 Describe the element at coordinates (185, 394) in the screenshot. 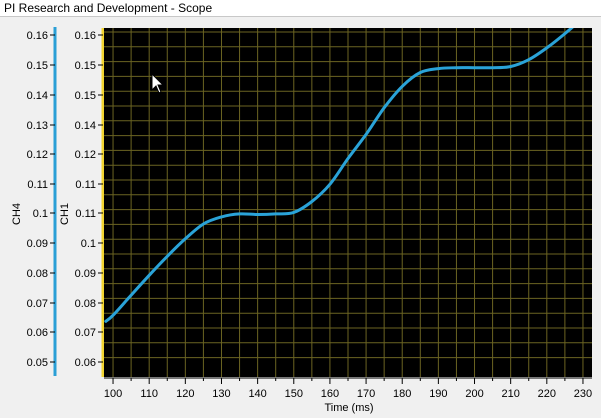

I see `x-tick-label: 120` at that location.